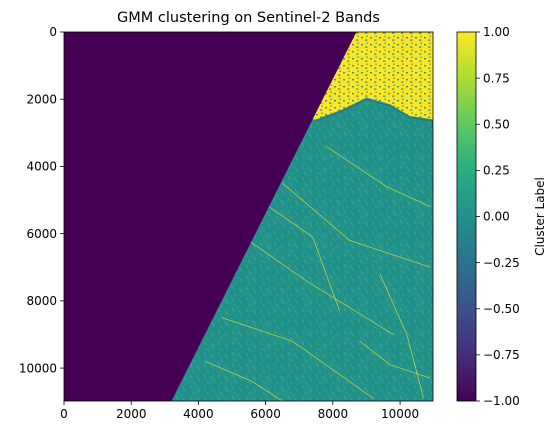 This screenshot has width=558, height=435. Describe the element at coordinates (374, 110) in the screenshot. I see `ridge-boundary` at that location.